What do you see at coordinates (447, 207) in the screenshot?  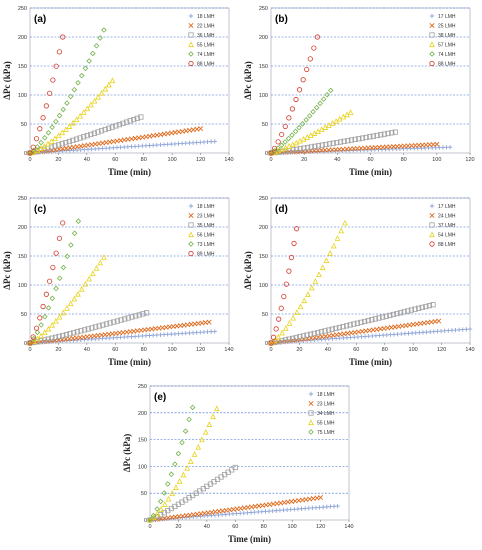 I see `legend-label: 17 LMH` at bounding box center [447, 207].